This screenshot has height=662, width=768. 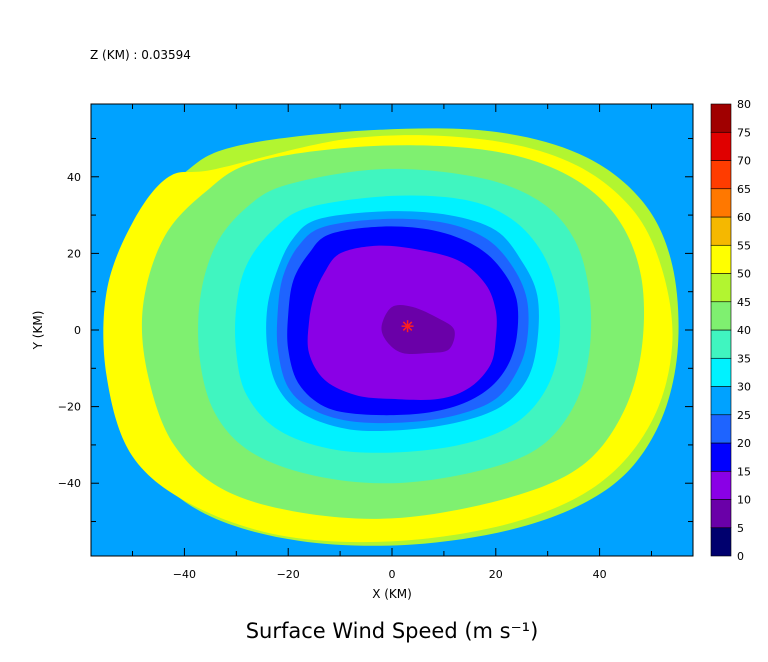 I want to click on y-tick-label: 40, so click(x=74, y=177).